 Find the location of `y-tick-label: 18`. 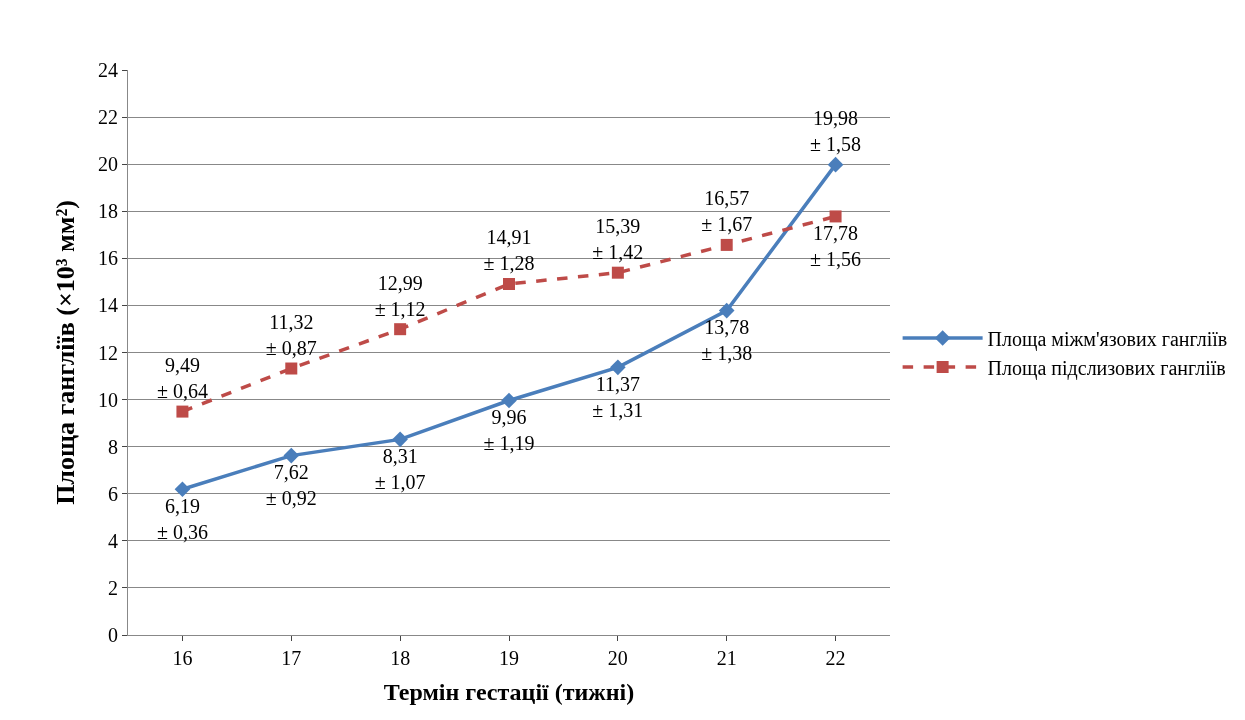

y-tick-label: 18 is located at coordinates (108, 211).